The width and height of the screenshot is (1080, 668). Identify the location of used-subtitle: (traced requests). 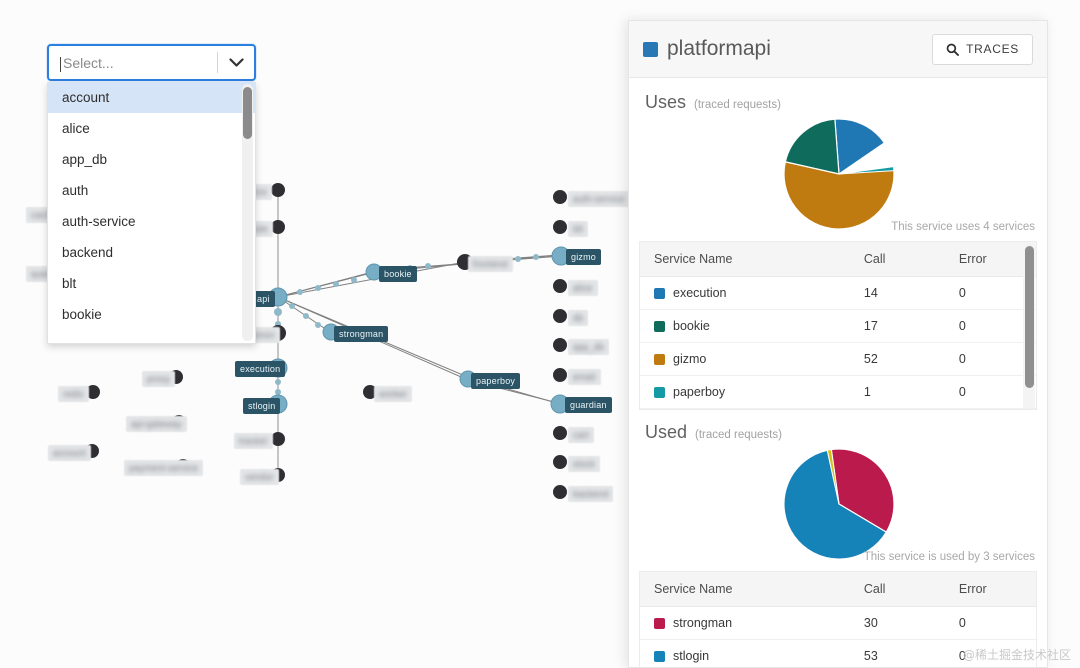
(738, 435).